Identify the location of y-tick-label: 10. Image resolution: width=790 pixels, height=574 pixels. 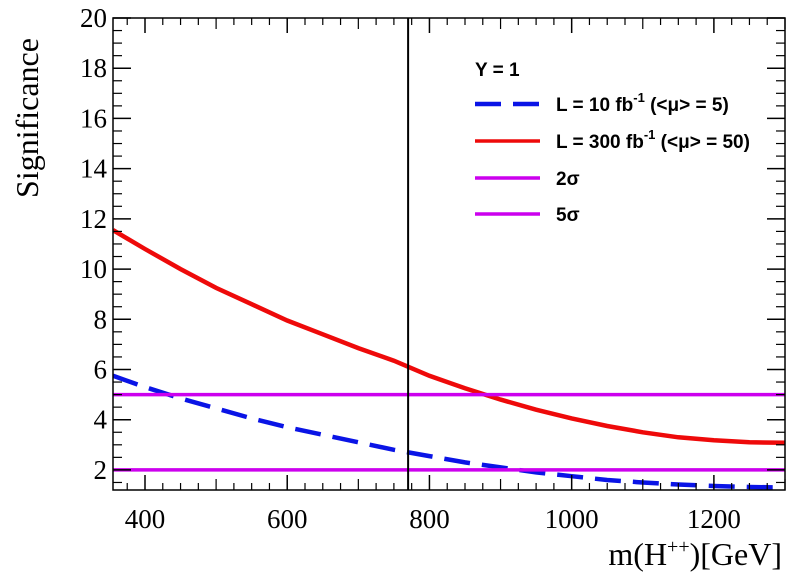
(93, 269).